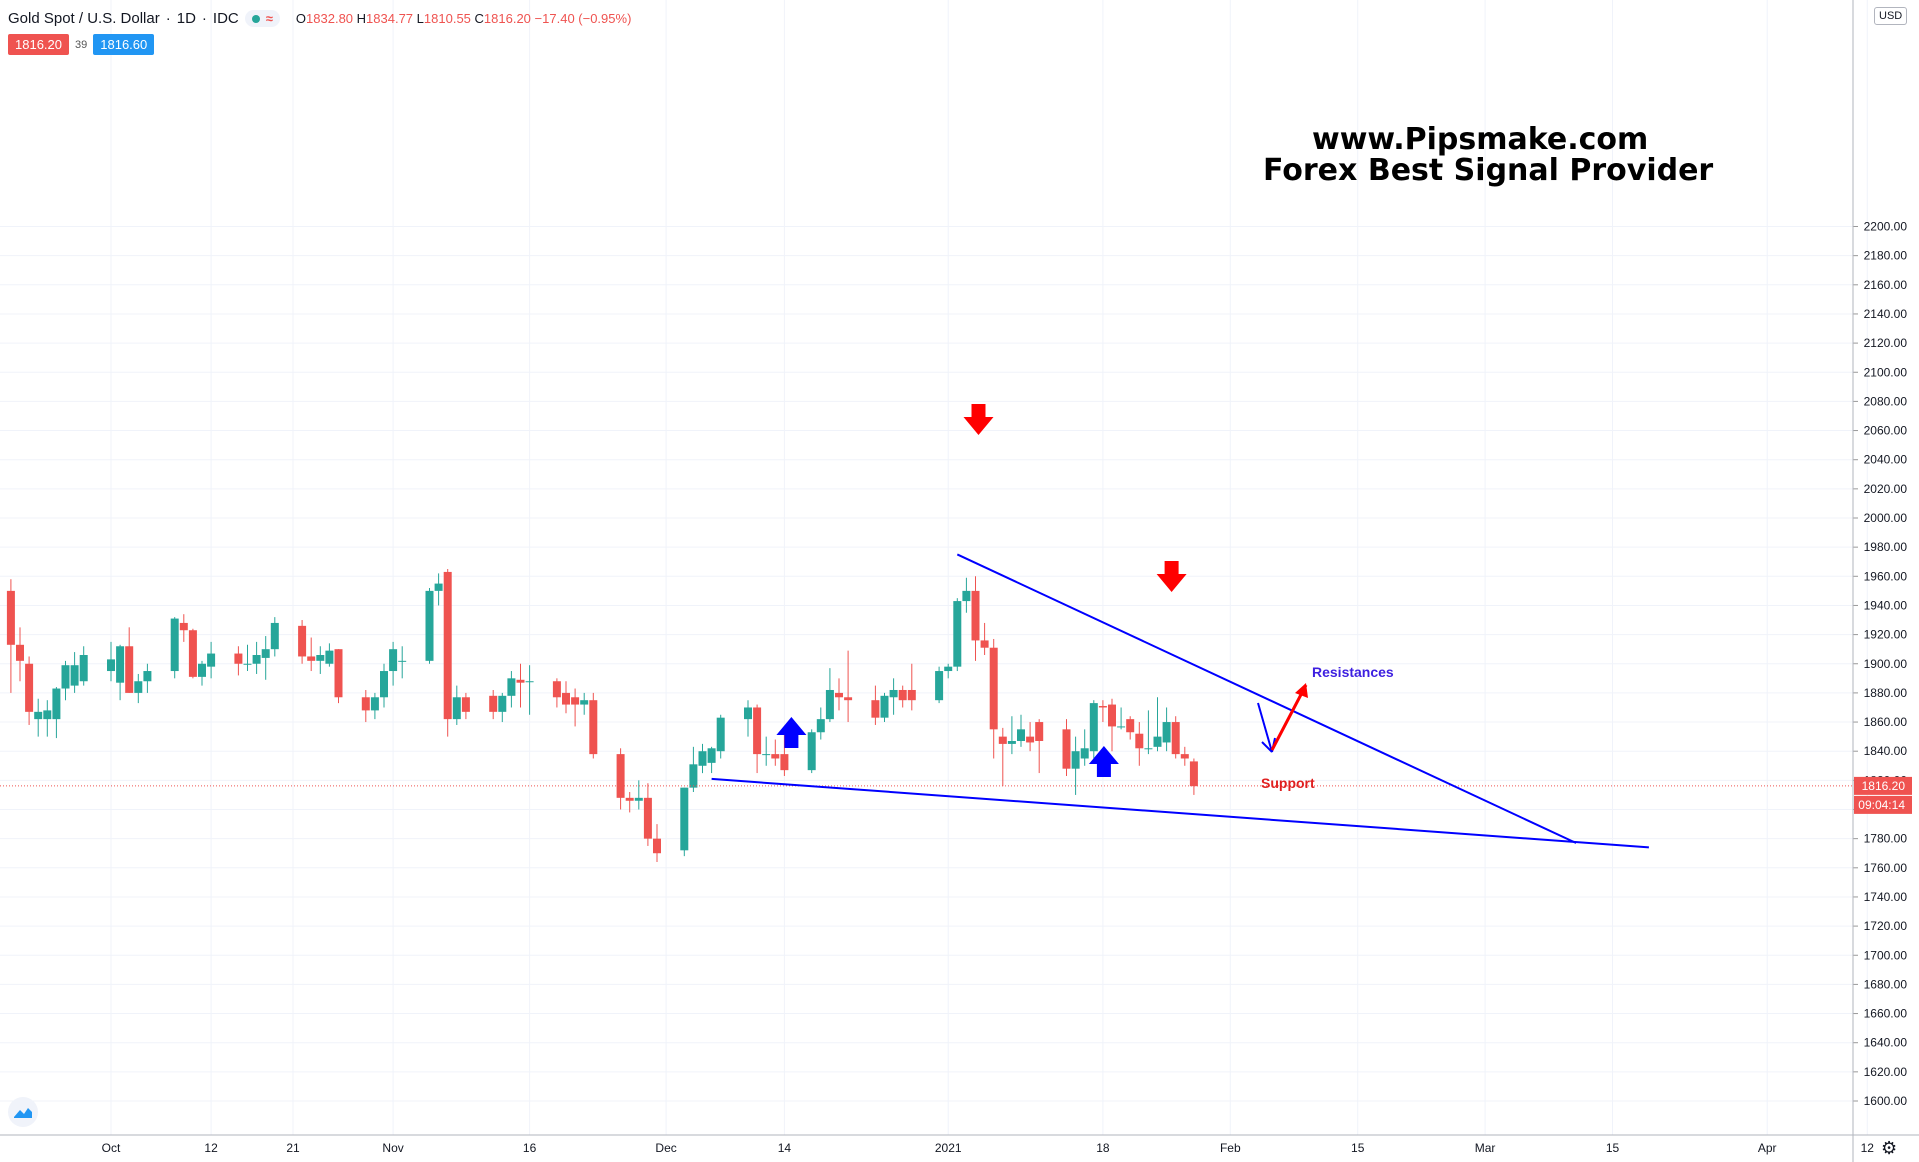  What do you see at coordinates (1353, 672) in the screenshot?
I see `resistance-label: Resistances` at bounding box center [1353, 672].